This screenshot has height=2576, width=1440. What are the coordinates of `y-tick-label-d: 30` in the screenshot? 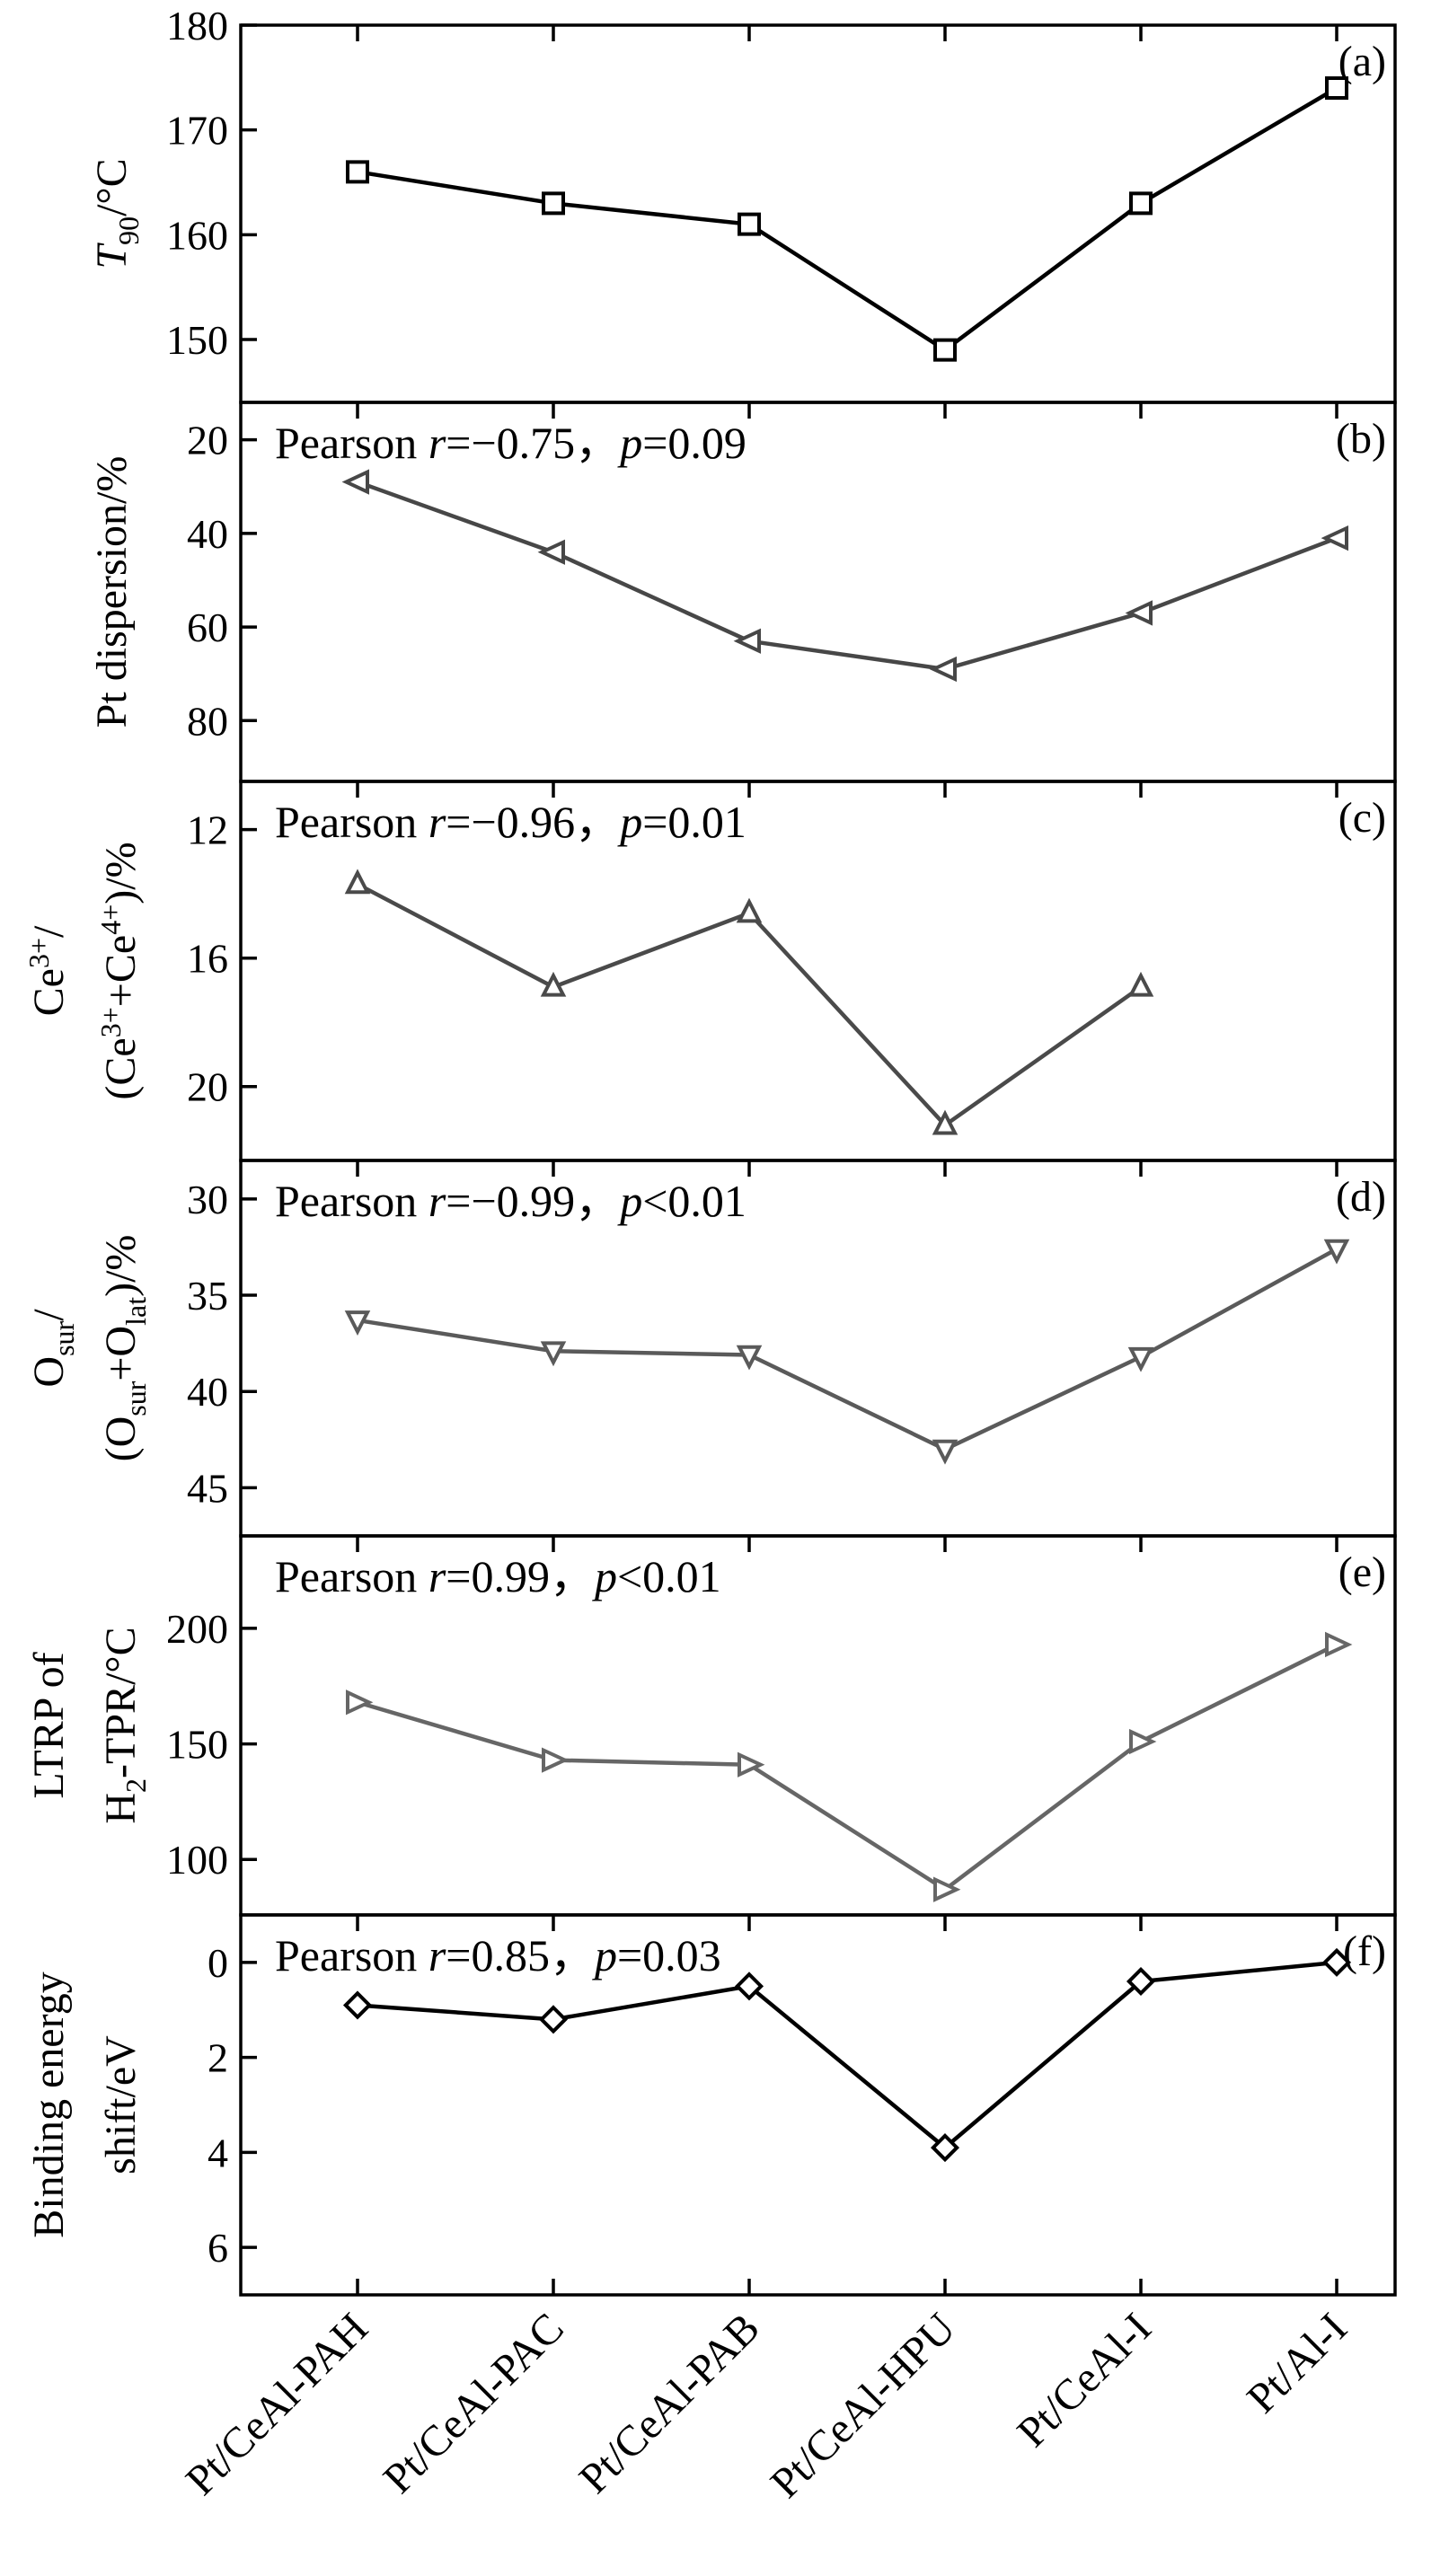 It's located at (207, 1199).